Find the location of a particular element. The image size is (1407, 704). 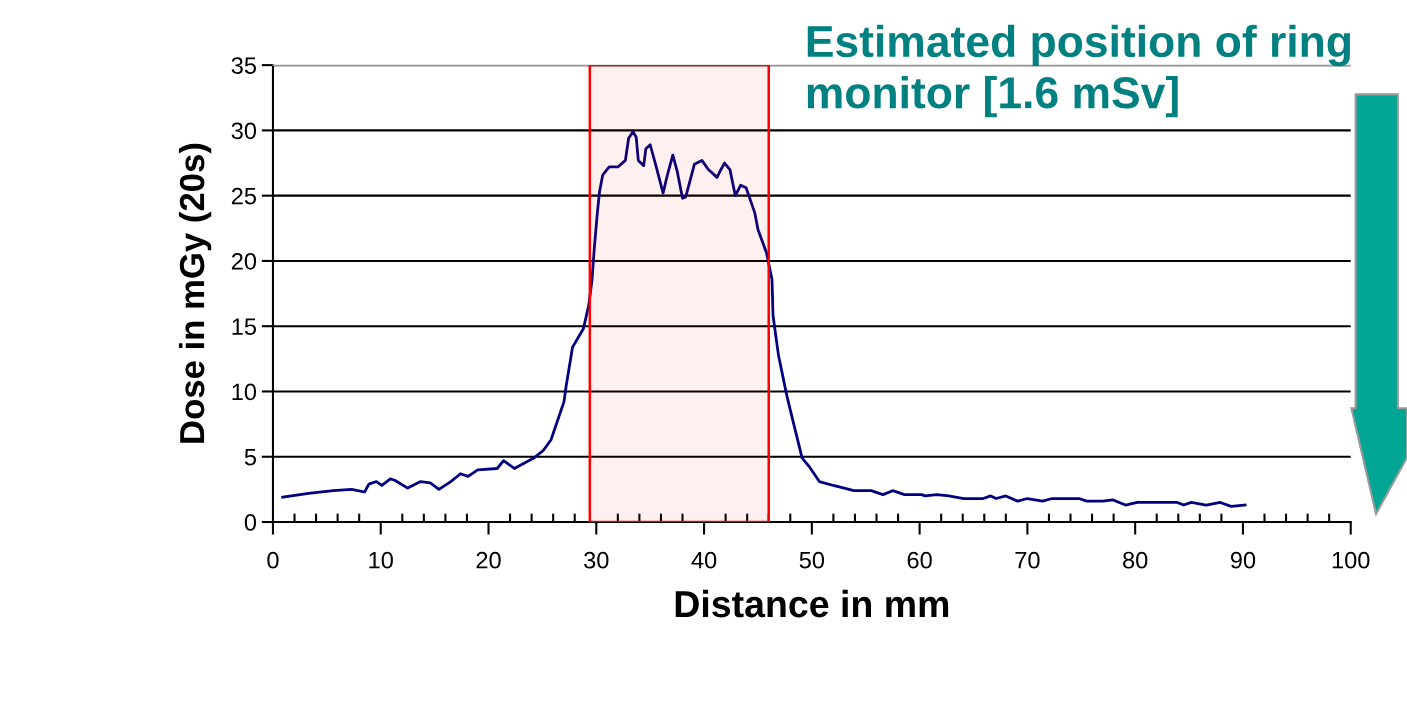

y-tick-label: 5 is located at coordinates (250, 457).